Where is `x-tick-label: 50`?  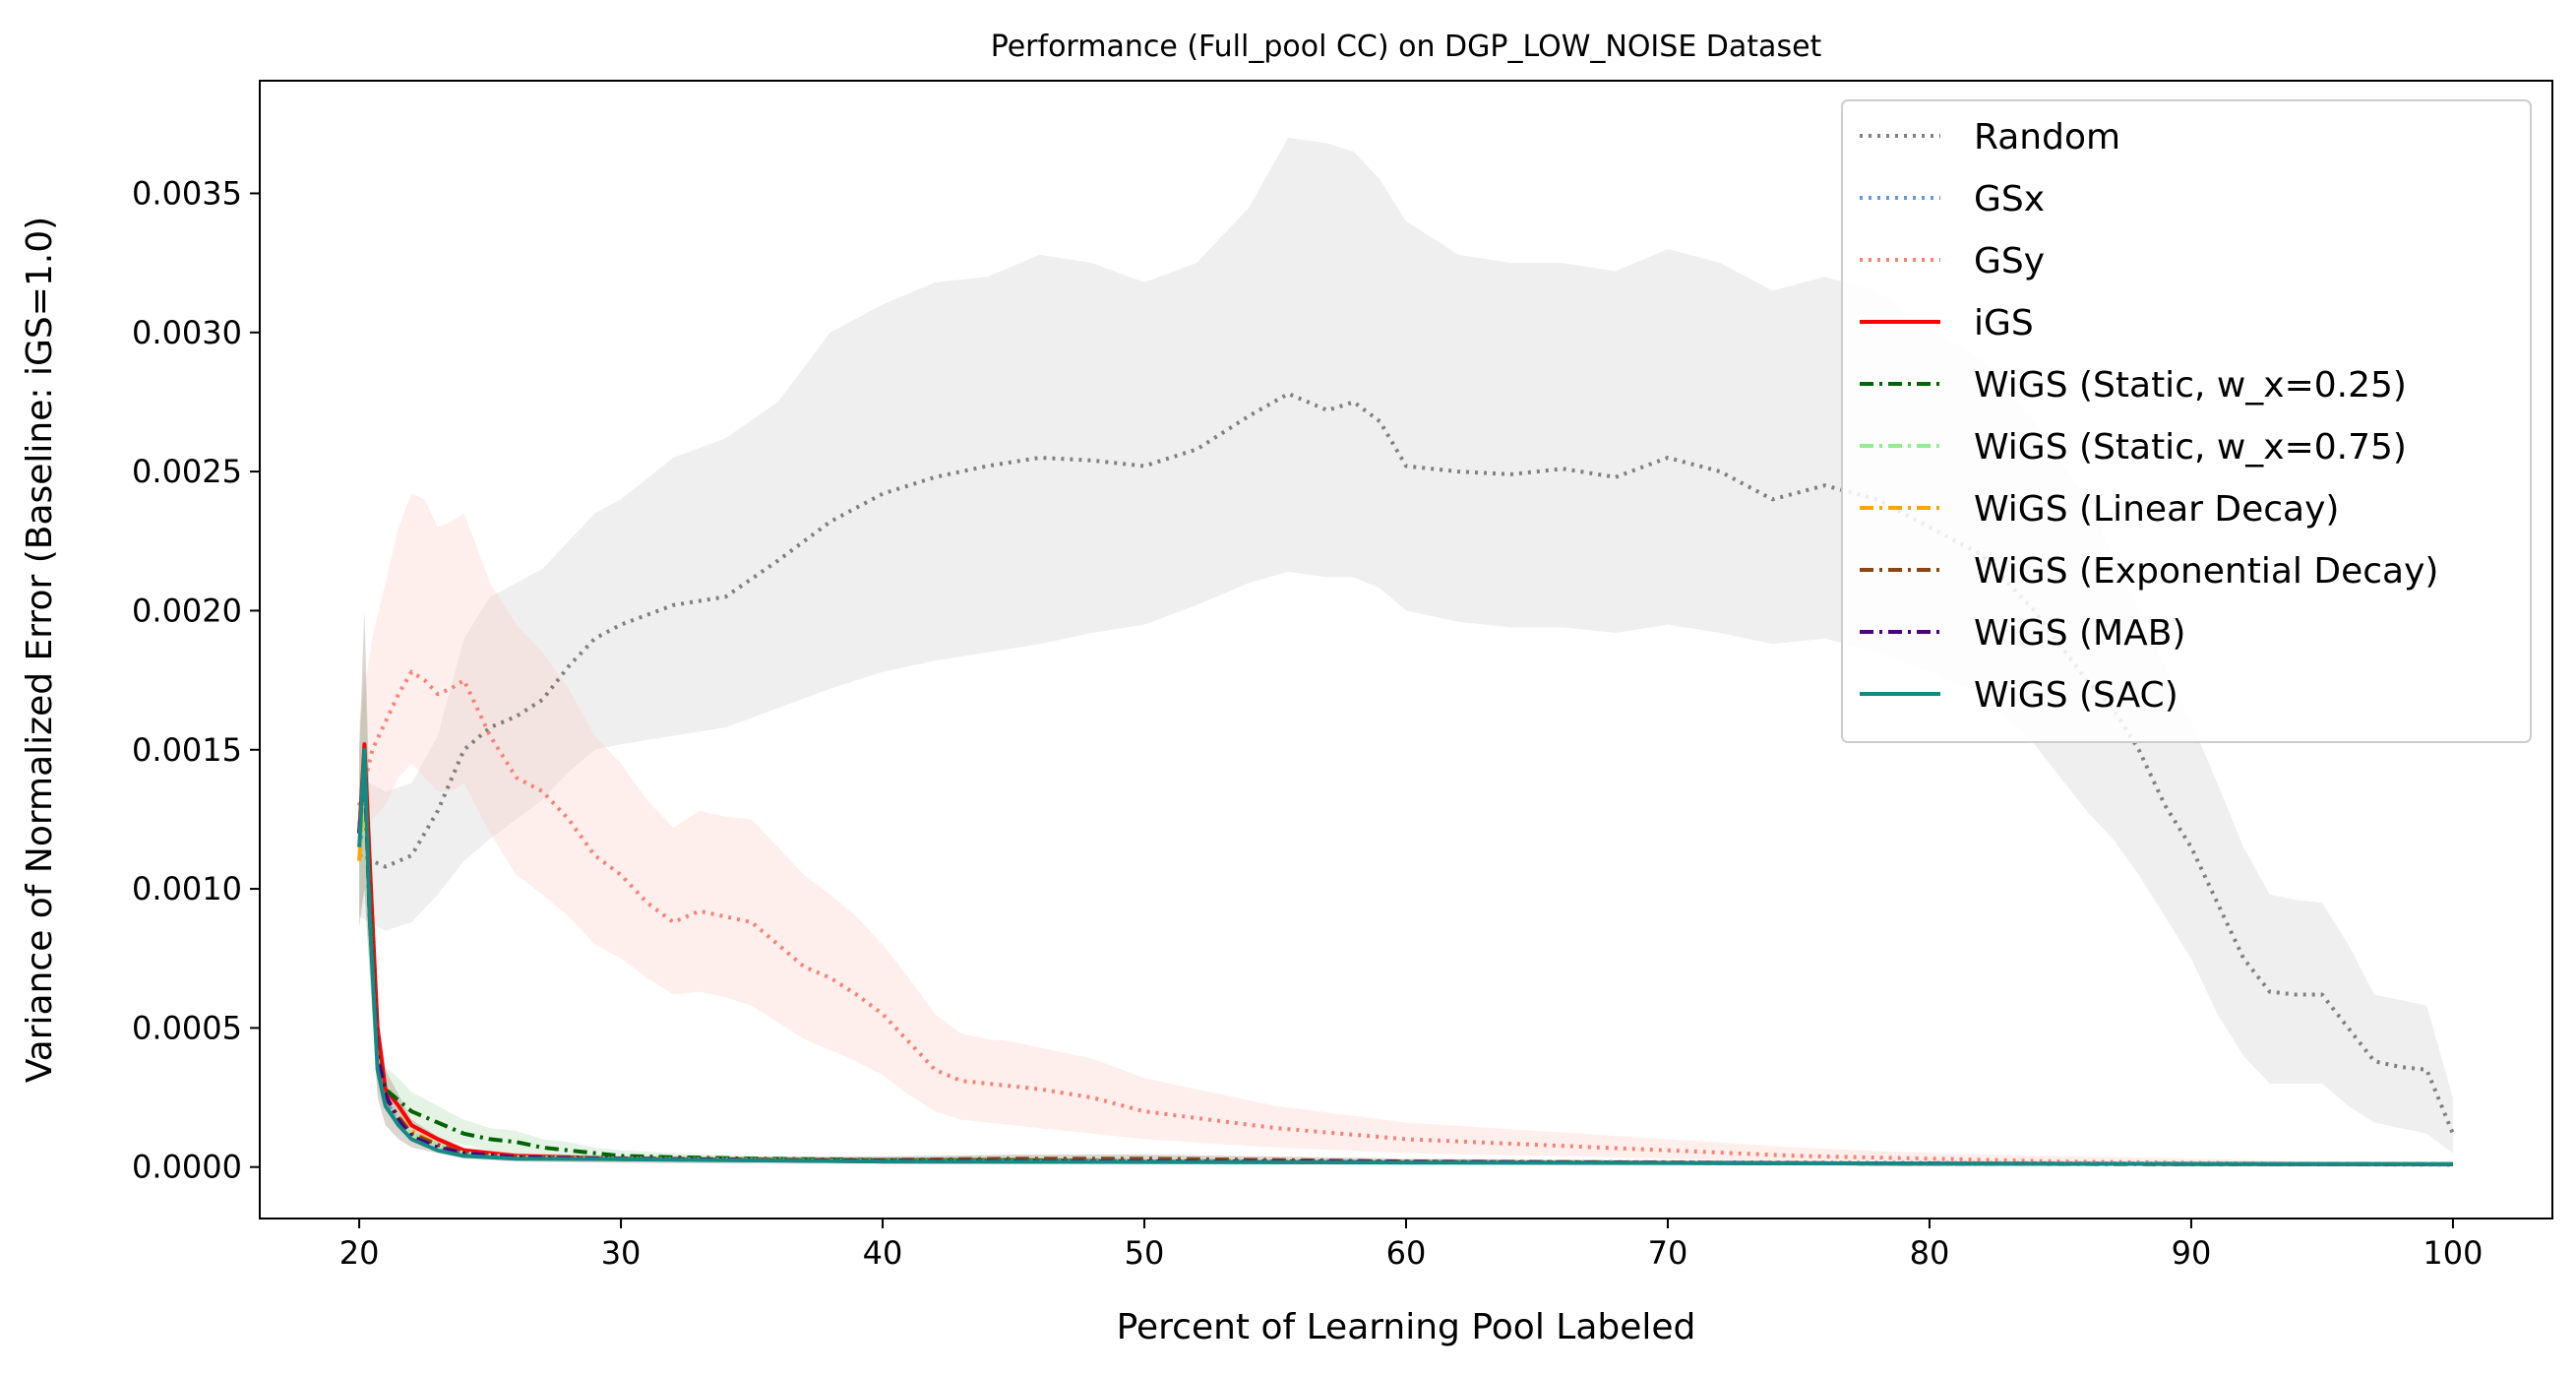
x-tick-label: 50 is located at coordinates (1145, 1253).